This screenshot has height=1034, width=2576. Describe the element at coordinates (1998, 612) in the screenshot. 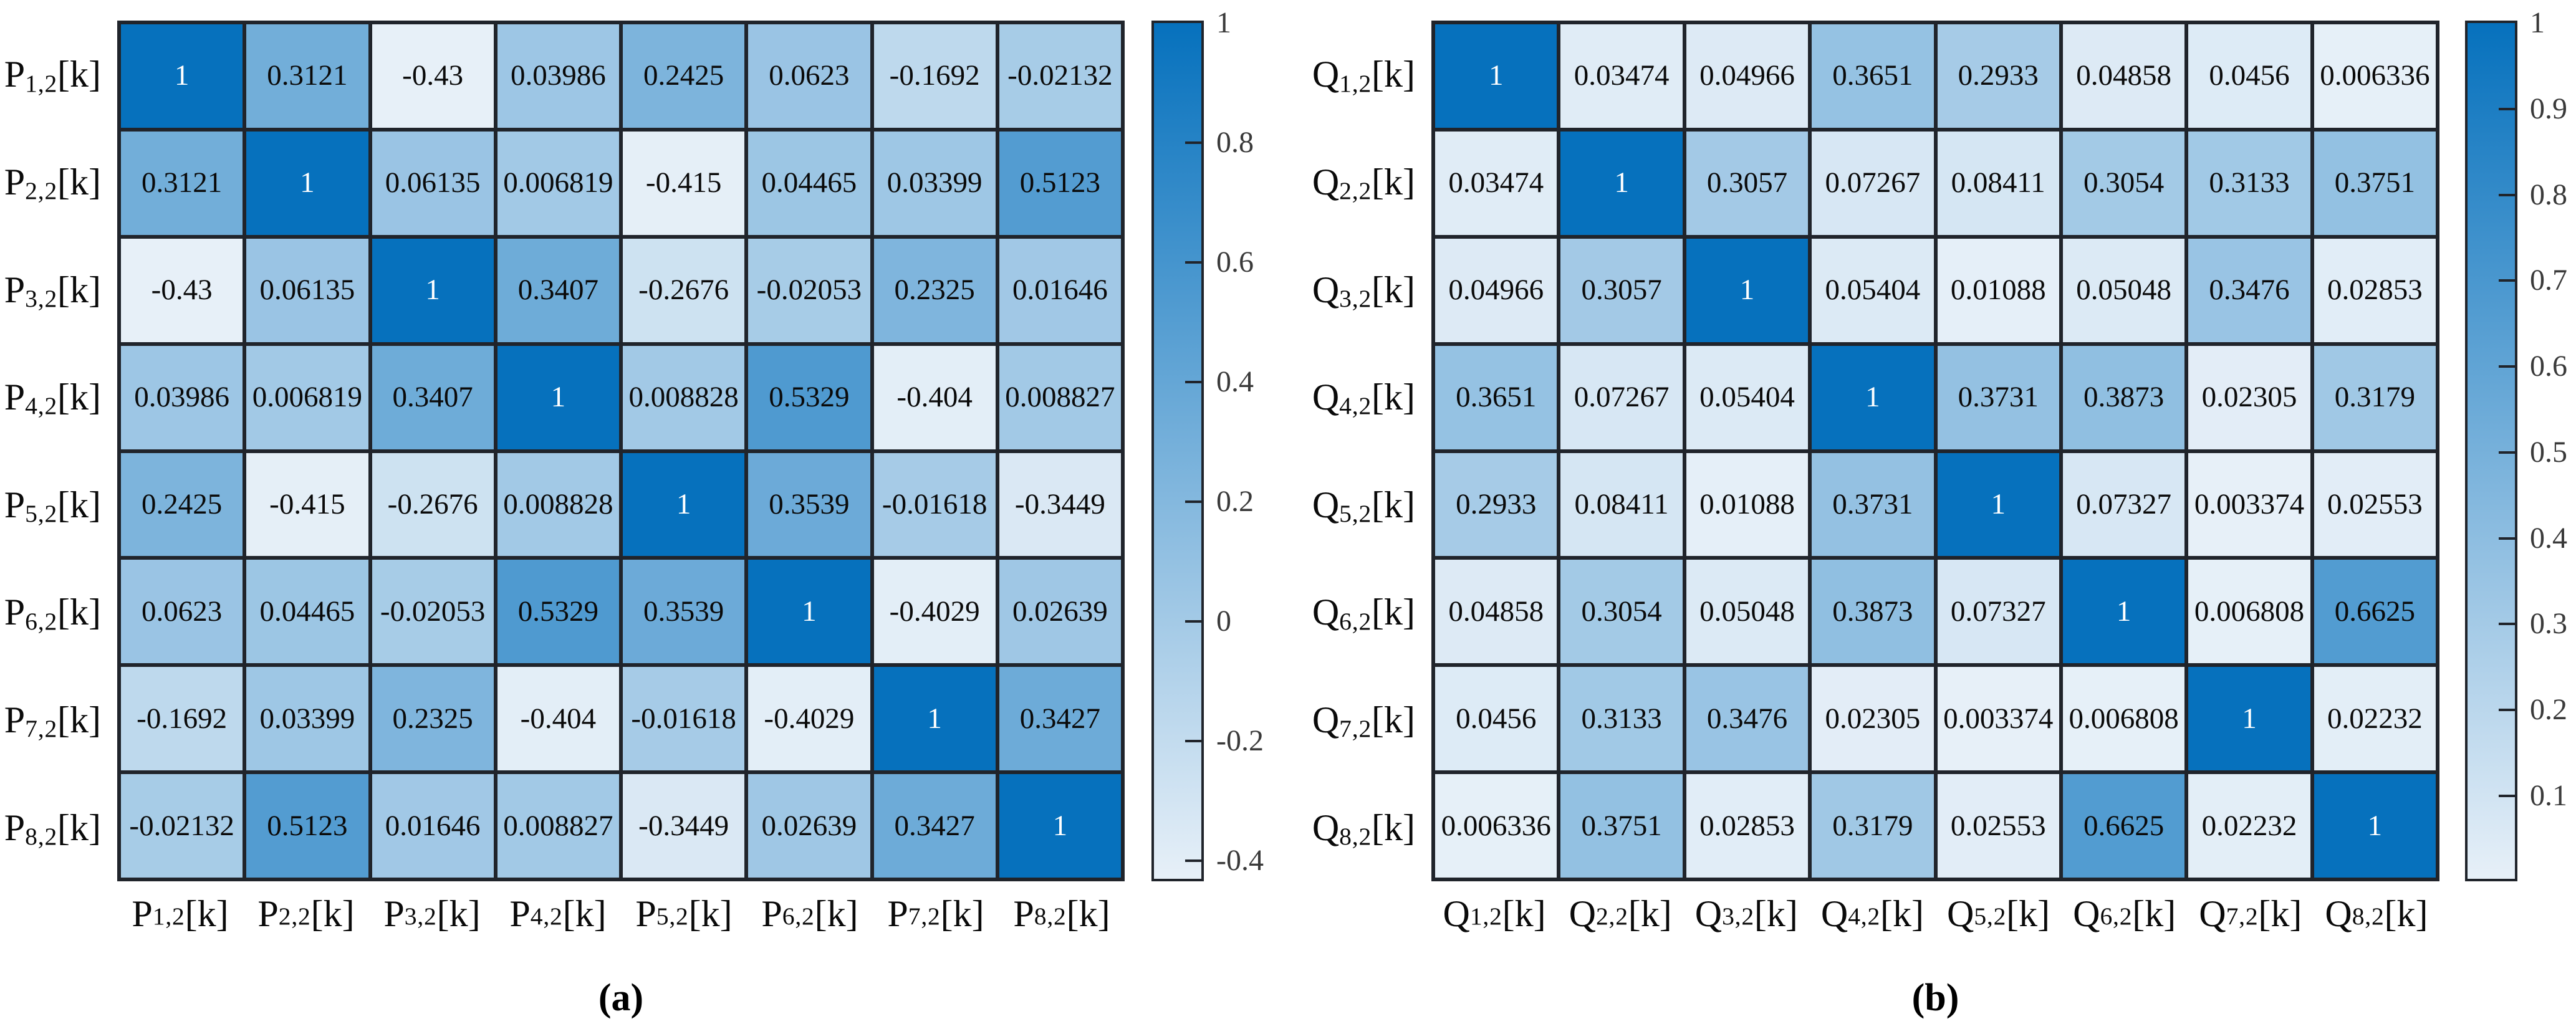

I see `heatmap-cell: 0.07327` at that location.